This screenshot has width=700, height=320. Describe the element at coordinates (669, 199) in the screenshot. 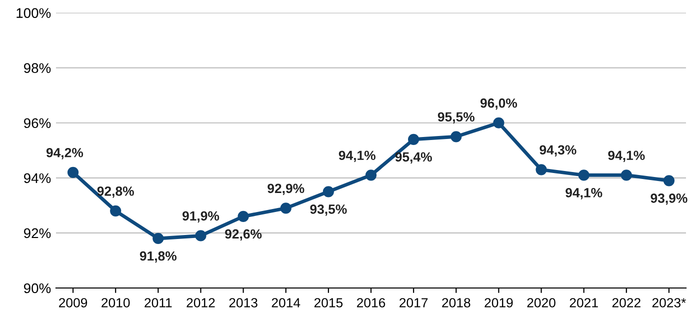

I see `data-label: 93,9%` at that location.